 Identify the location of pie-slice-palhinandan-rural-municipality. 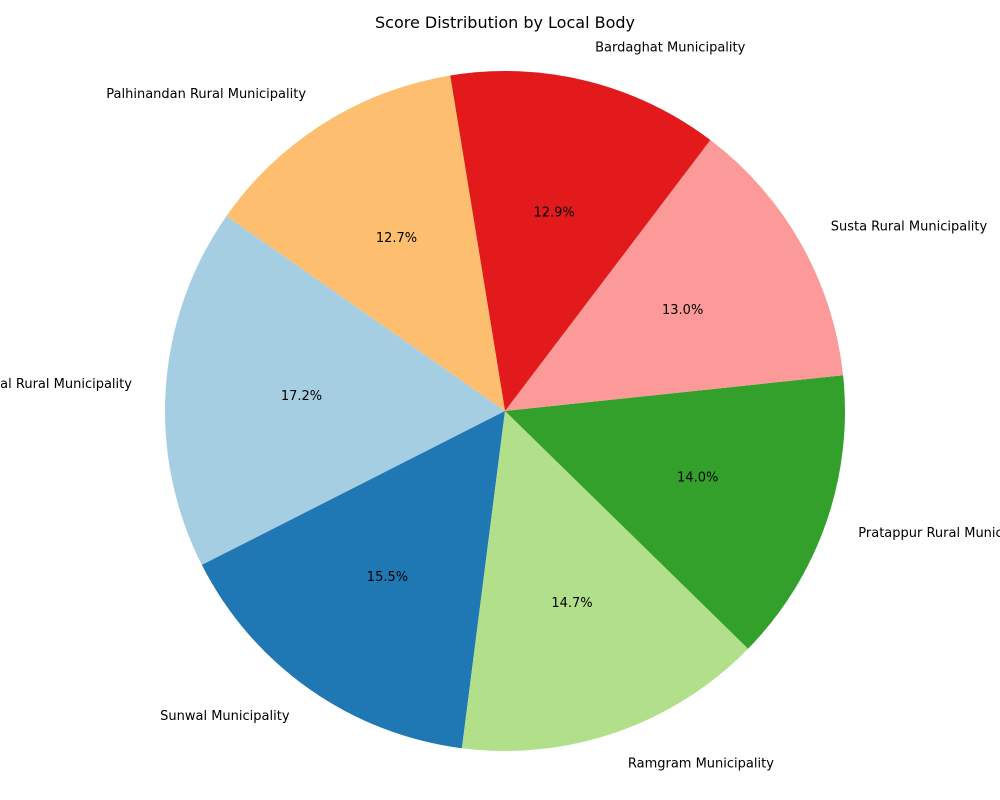
(365, 243).